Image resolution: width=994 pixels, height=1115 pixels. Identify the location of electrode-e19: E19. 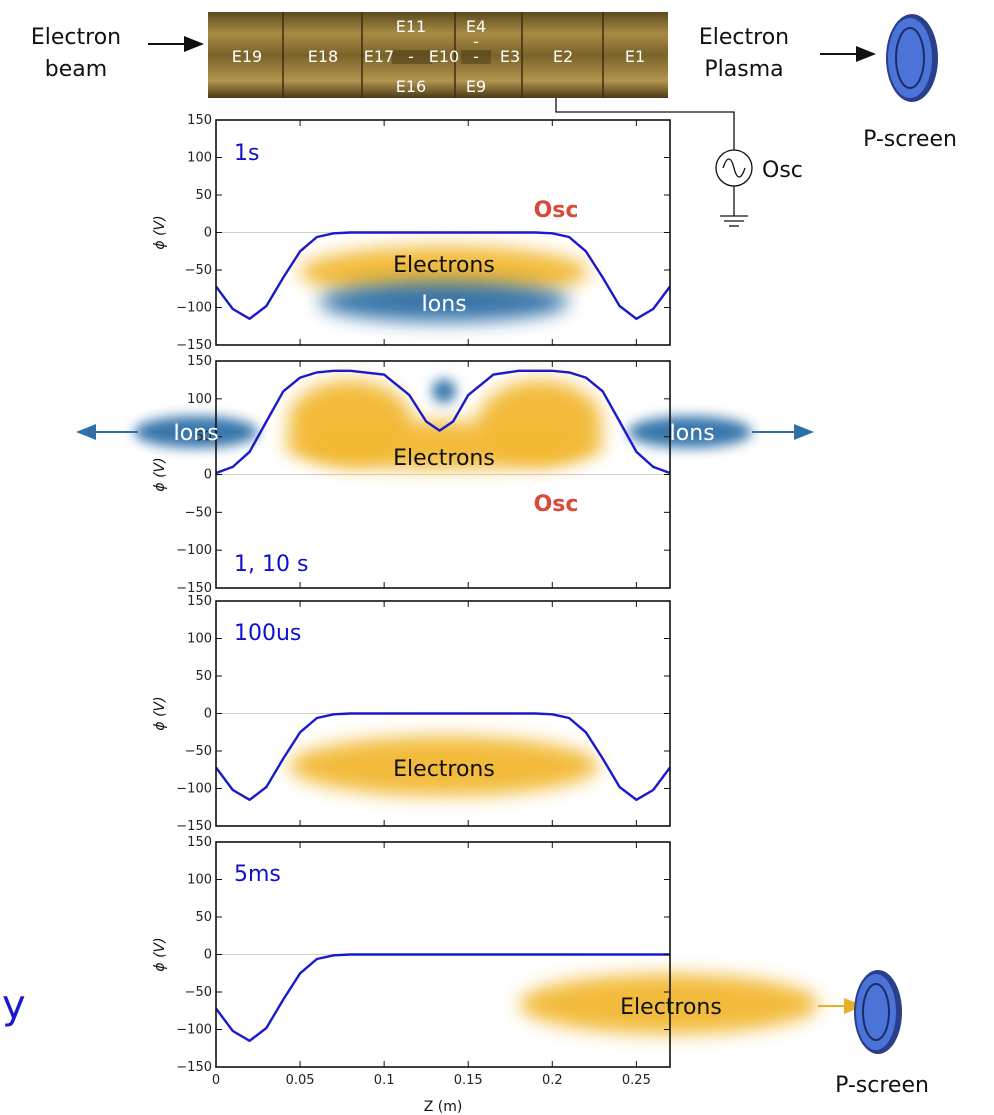
(247, 56).